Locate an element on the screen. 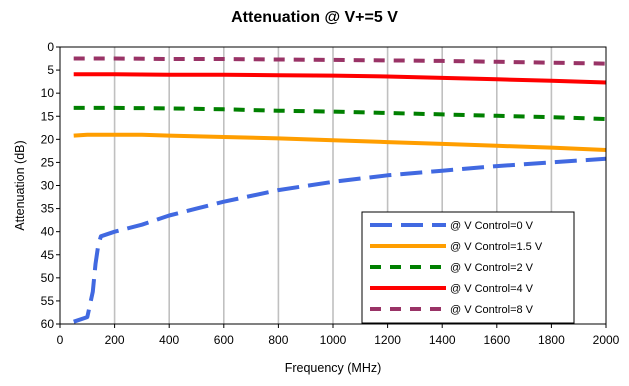 The width and height of the screenshot is (629, 386). y-tick-label: 25 is located at coordinates (48, 162).